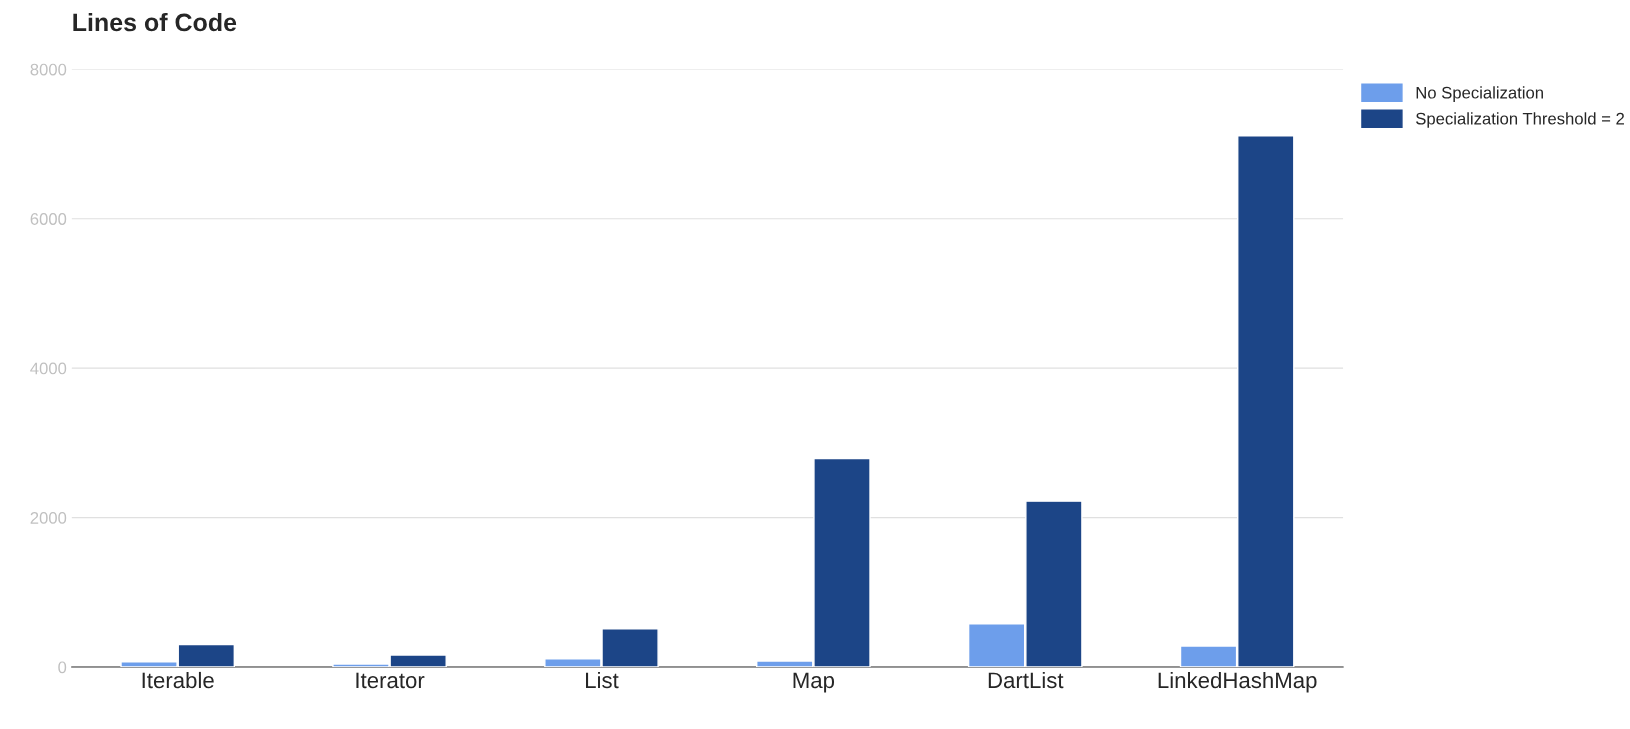 This screenshot has height=729, width=1630. Describe the element at coordinates (155, 22) in the screenshot. I see `chart-title: Lines of Code` at that location.